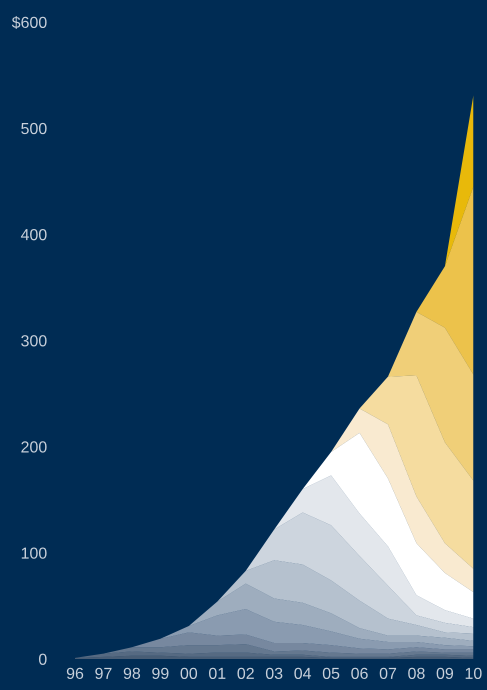 The width and height of the screenshot is (487, 690). Describe the element at coordinates (245, 674) in the screenshot. I see `x-tick-label: 02` at that location.